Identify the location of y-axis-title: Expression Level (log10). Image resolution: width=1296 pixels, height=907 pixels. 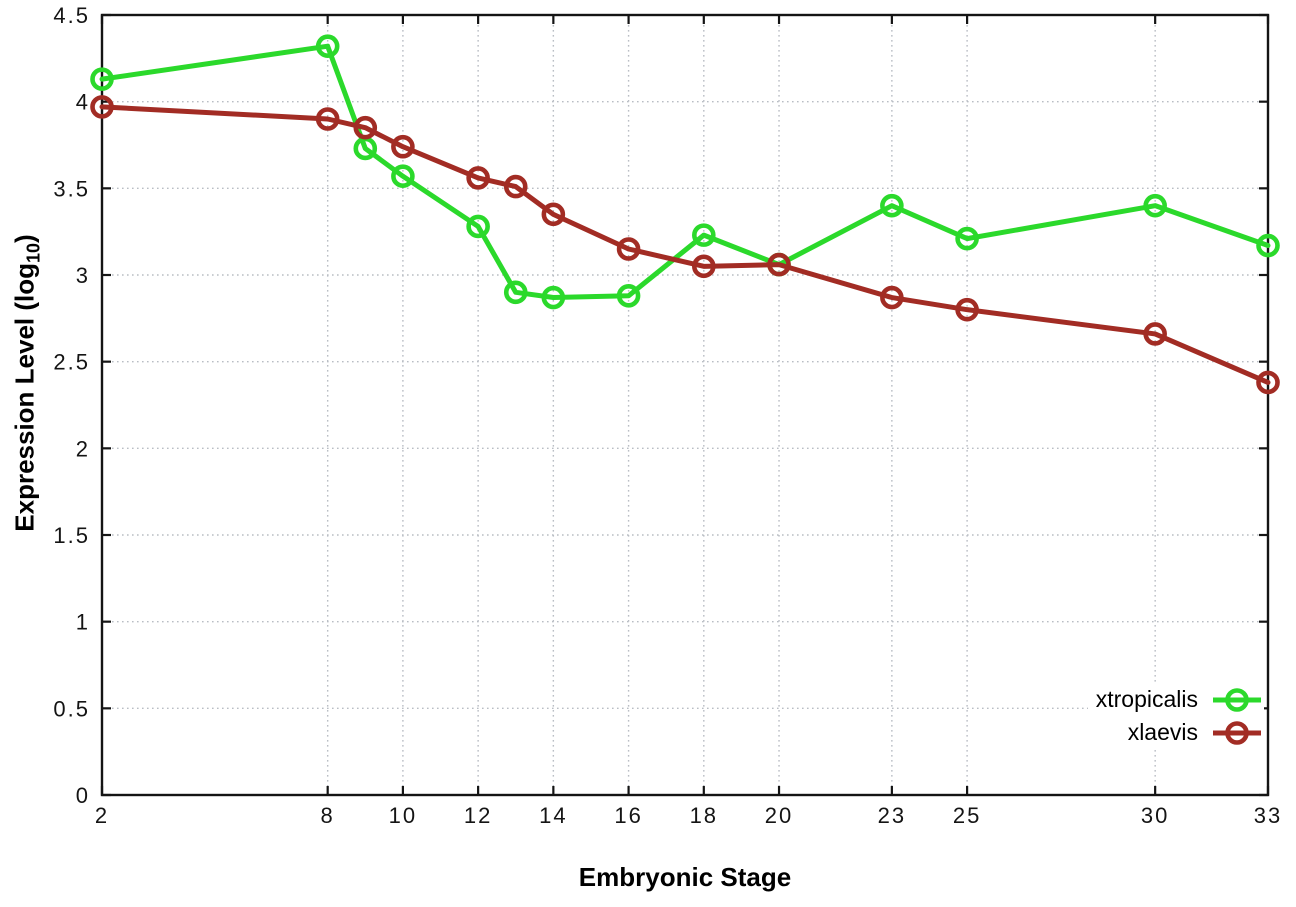
(26, 382).